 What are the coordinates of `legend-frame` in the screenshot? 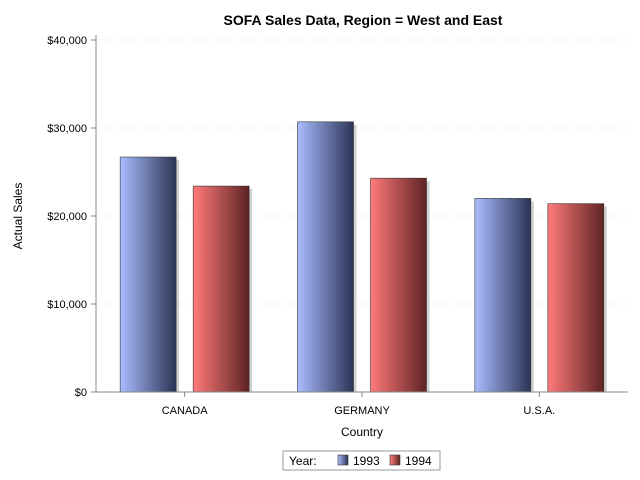 It's located at (361, 460).